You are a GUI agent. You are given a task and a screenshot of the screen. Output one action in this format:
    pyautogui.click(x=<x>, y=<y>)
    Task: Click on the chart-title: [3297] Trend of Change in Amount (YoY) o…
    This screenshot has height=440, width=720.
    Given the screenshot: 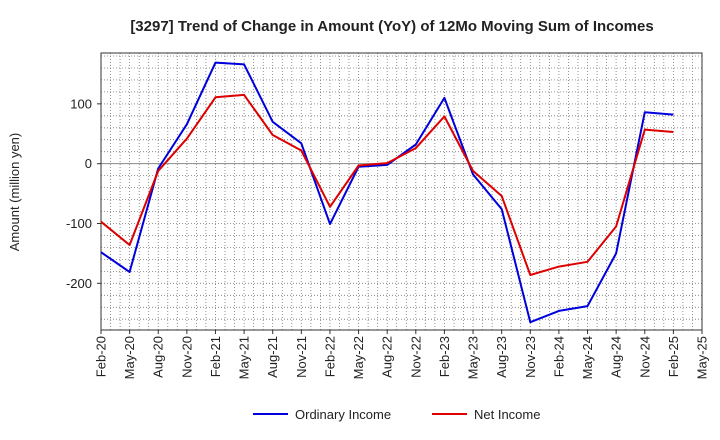 What is the action you would take?
    pyautogui.click(x=391, y=26)
    